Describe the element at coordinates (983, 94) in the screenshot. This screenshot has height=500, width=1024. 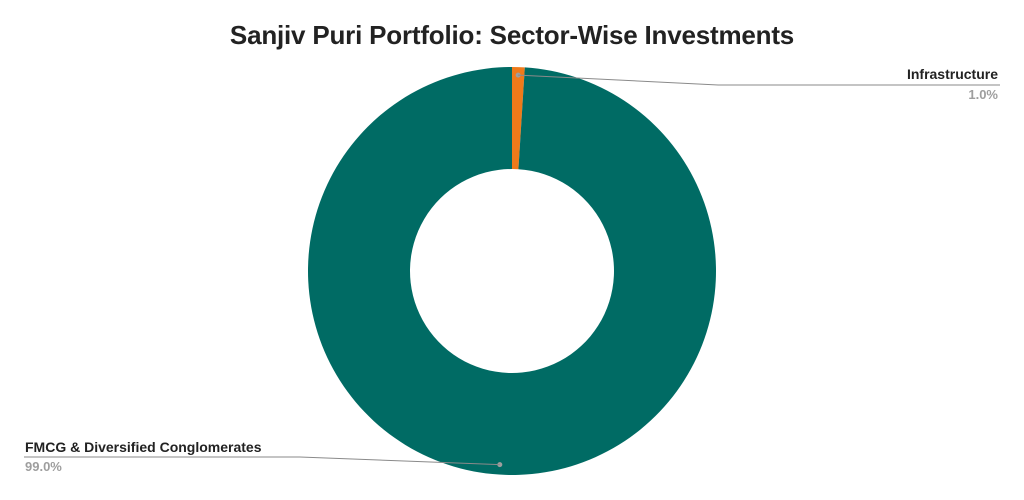
I see `slice-label-value: 1.0%` at that location.